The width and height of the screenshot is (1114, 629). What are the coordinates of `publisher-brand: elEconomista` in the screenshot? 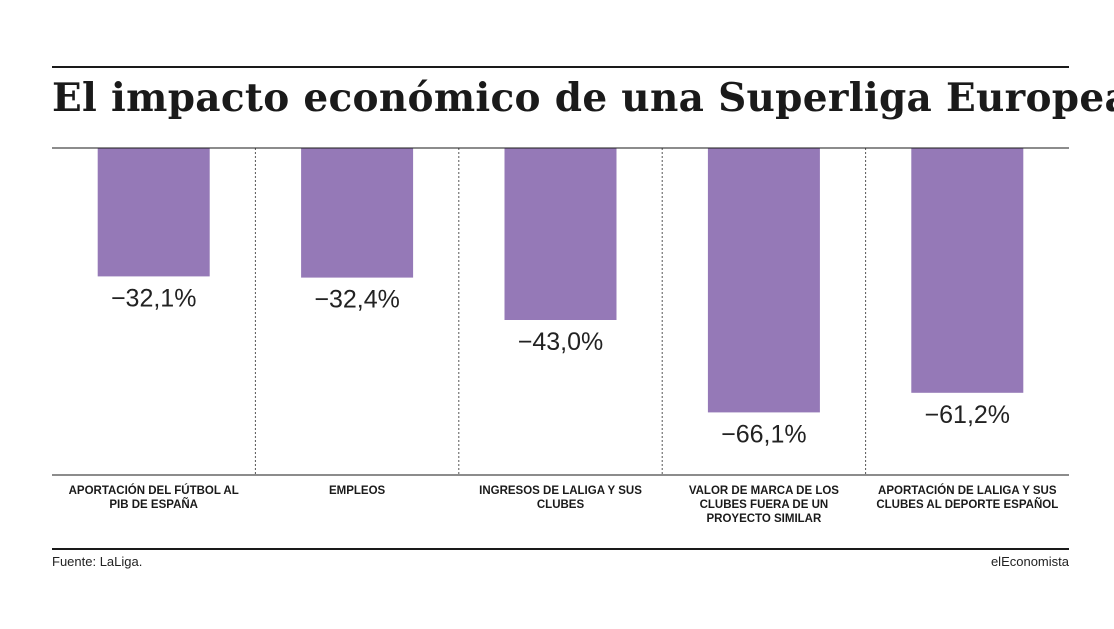 It's located at (1029, 561).